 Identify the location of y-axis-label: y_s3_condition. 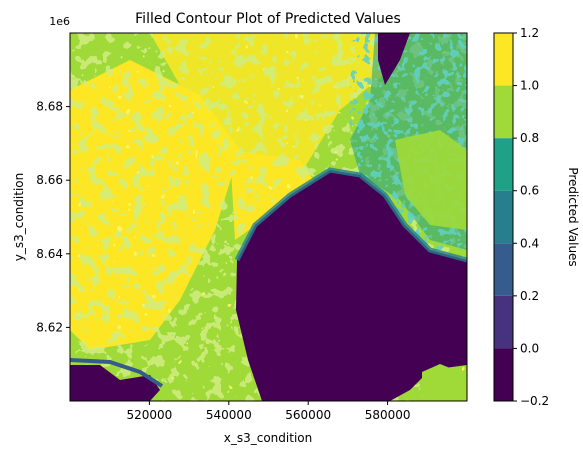
(19, 217).